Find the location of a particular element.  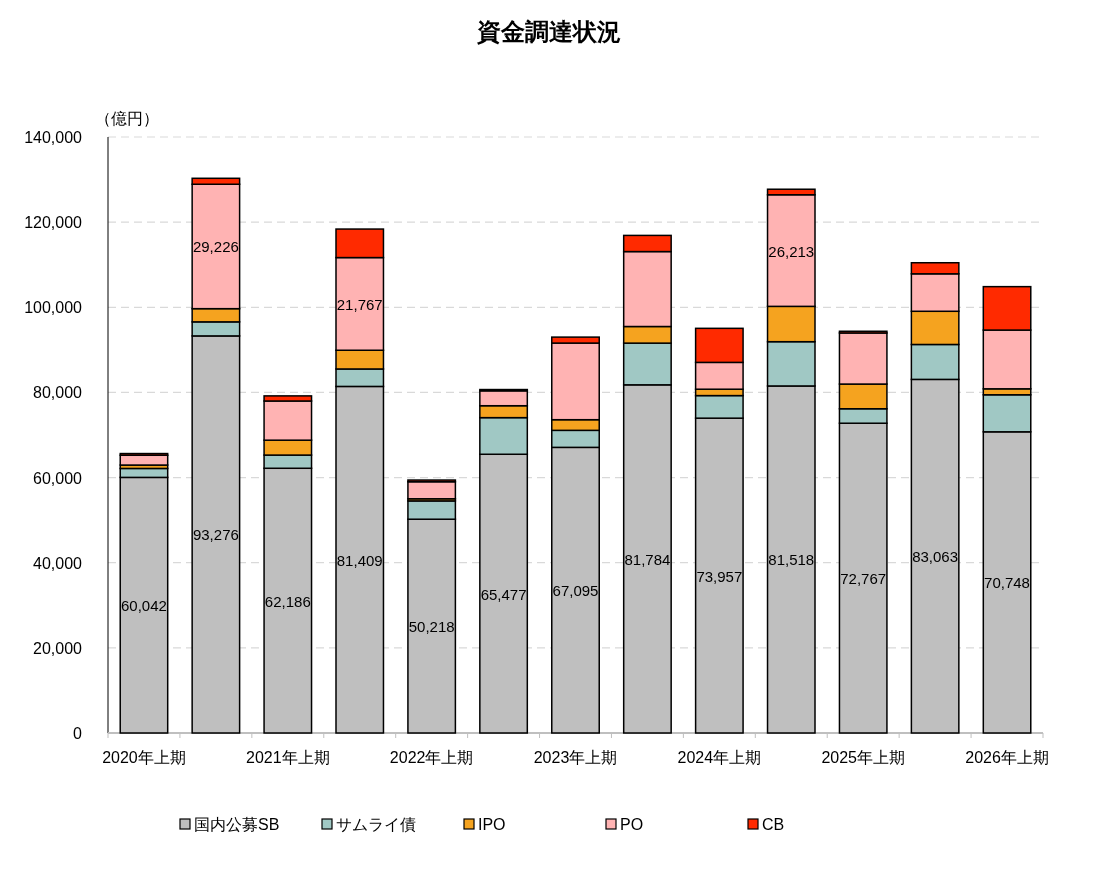

y-tick-label: 120,000 is located at coordinates (53, 223).